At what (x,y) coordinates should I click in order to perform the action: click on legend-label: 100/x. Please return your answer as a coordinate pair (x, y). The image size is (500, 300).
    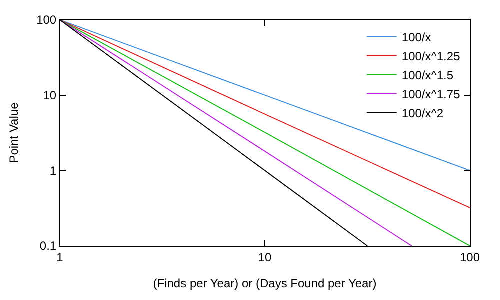
    Looking at the image, I should click on (417, 37).